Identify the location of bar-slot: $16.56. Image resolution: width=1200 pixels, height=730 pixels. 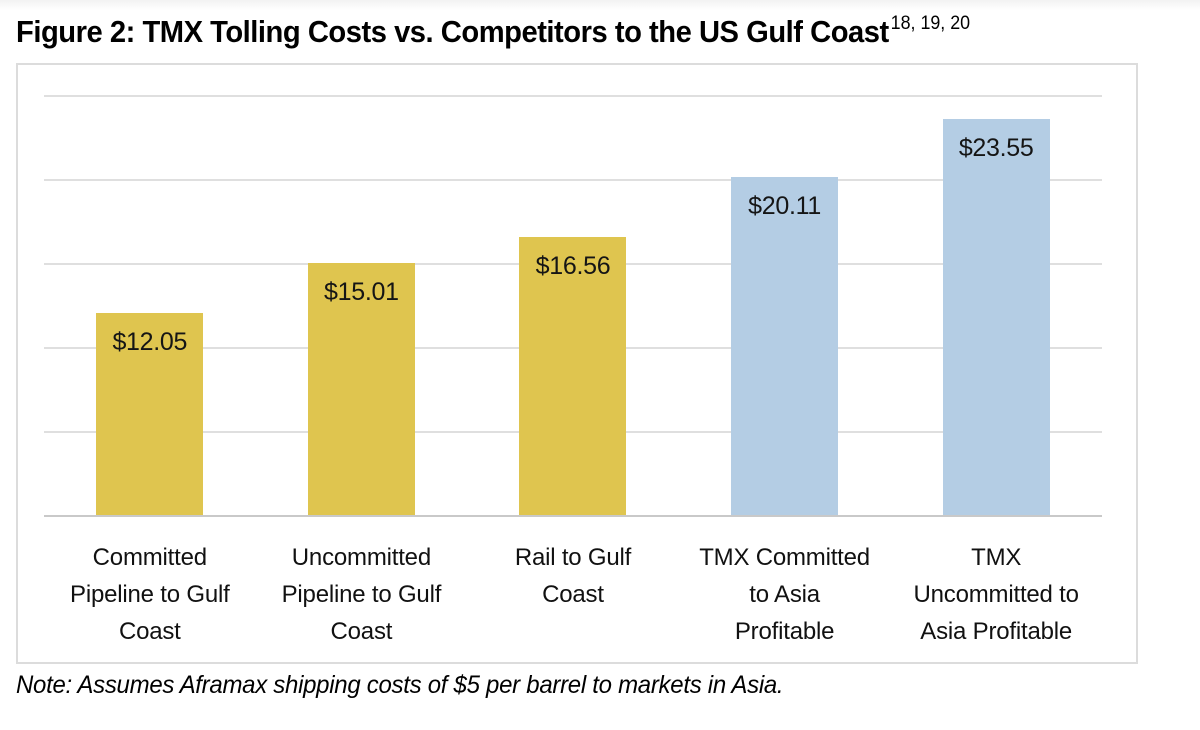
(573, 290).